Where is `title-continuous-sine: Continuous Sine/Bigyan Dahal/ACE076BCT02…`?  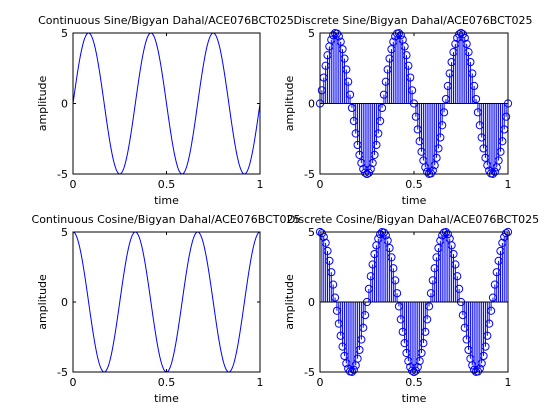 title-continuous-sine: Continuous Sine/Bigyan Dahal/ACE076BCT02… is located at coordinates (166, 20).